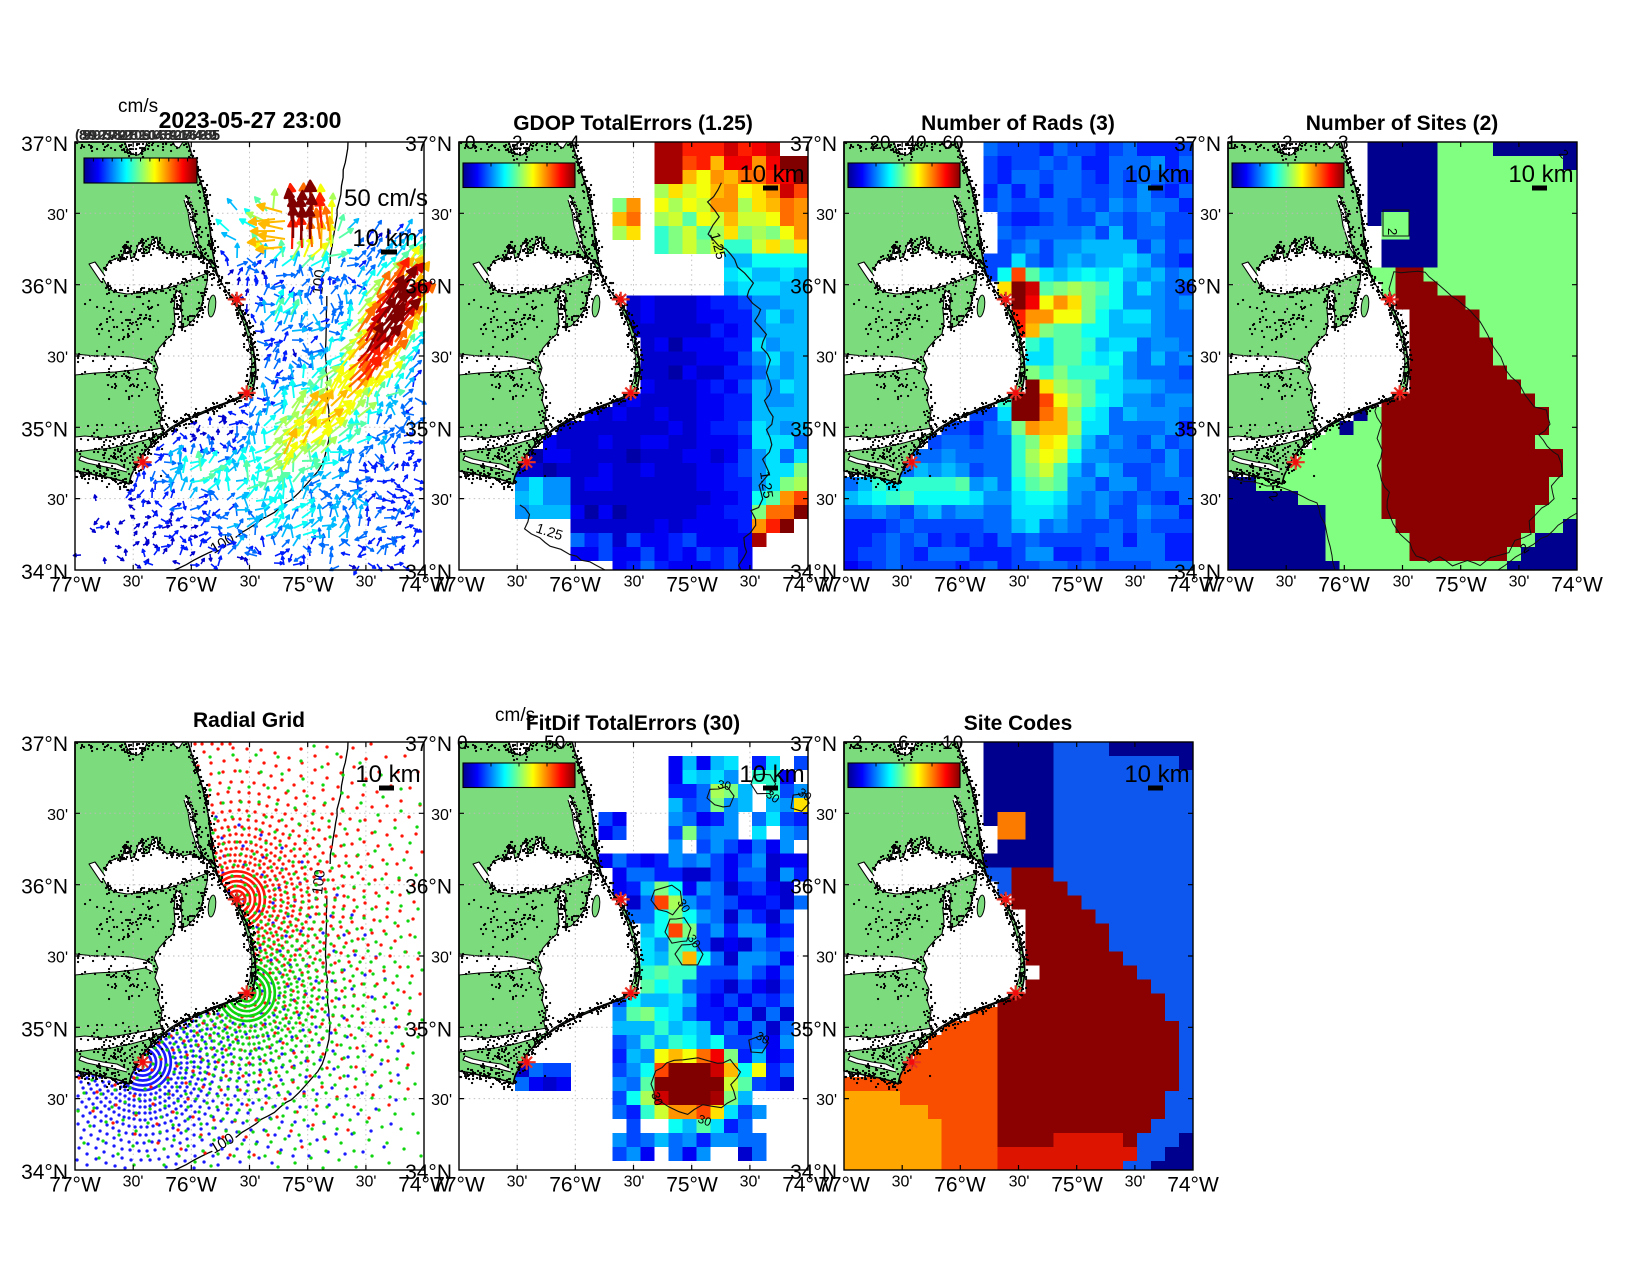 This screenshot has height=1275, width=1650. What do you see at coordinates (952, 743) in the screenshot?
I see `svg-text: 10` at bounding box center [952, 743].